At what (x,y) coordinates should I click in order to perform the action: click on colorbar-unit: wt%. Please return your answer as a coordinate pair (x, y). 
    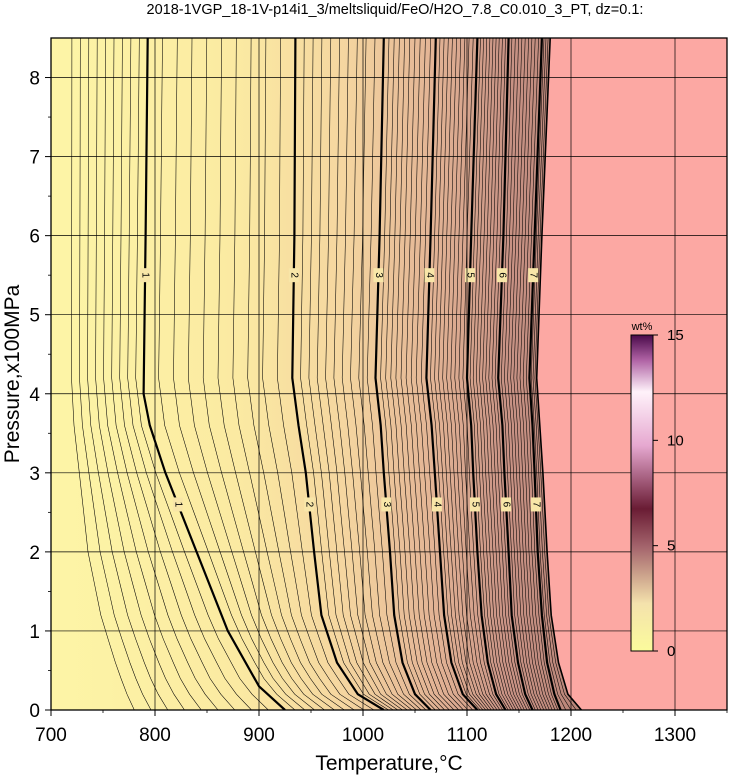
    Looking at the image, I should click on (642, 327).